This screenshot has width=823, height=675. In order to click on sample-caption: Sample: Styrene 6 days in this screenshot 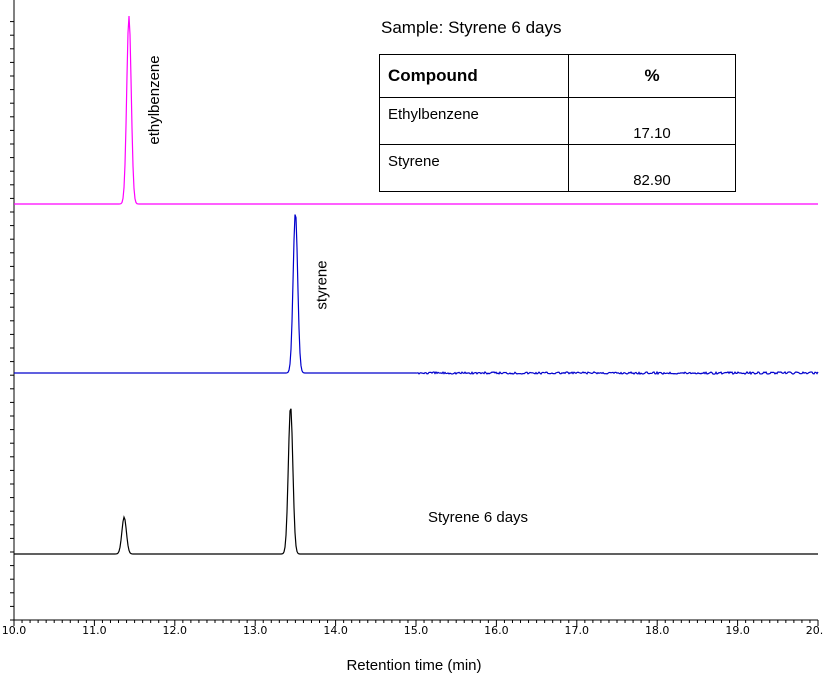, I will do `click(471, 27)`.